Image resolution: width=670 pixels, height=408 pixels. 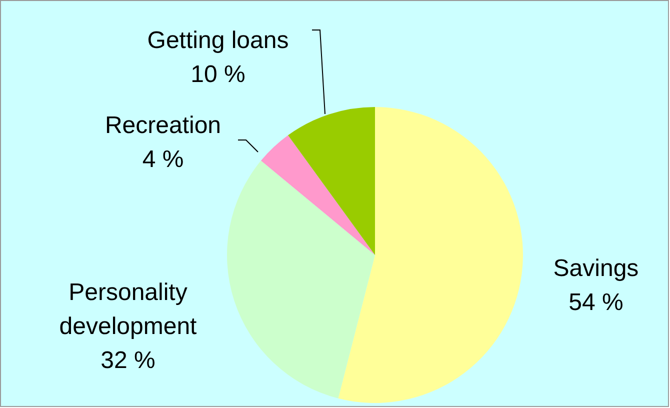 What do you see at coordinates (128, 360) in the screenshot?
I see `data-label: 32 %` at bounding box center [128, 360].